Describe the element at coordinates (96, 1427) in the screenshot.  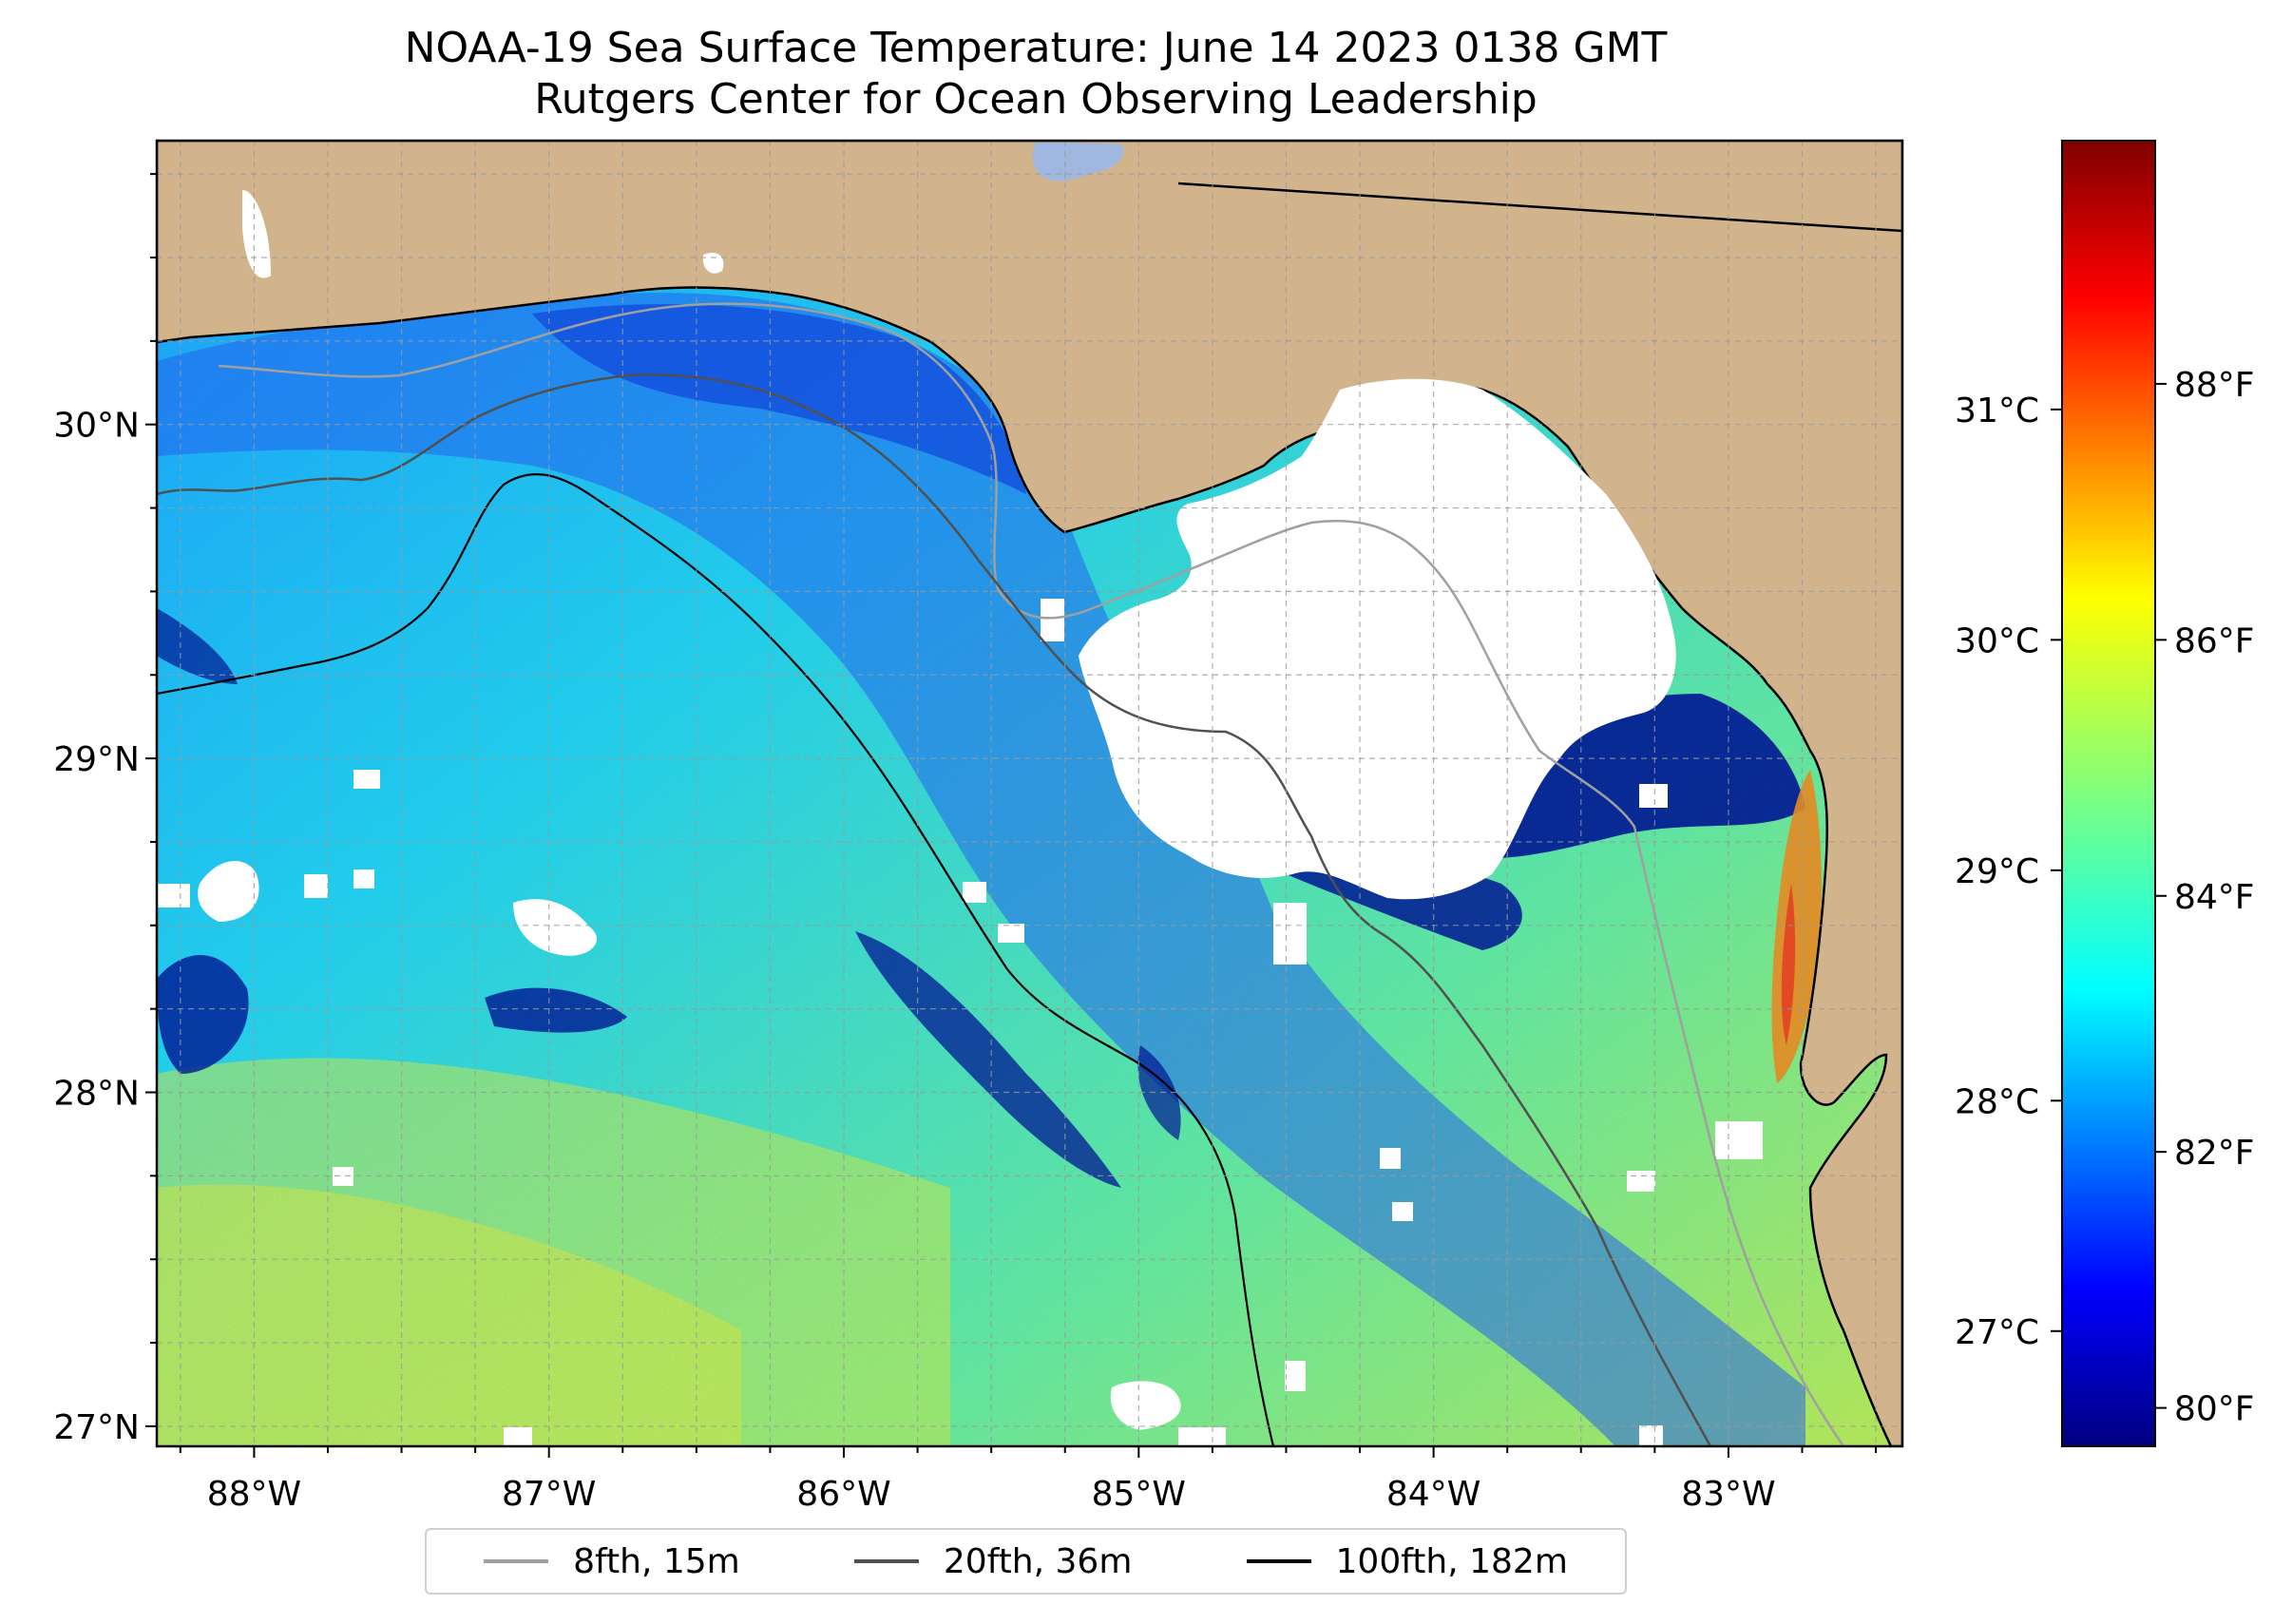
I see `lat-tick-label: 27°N` at that location.